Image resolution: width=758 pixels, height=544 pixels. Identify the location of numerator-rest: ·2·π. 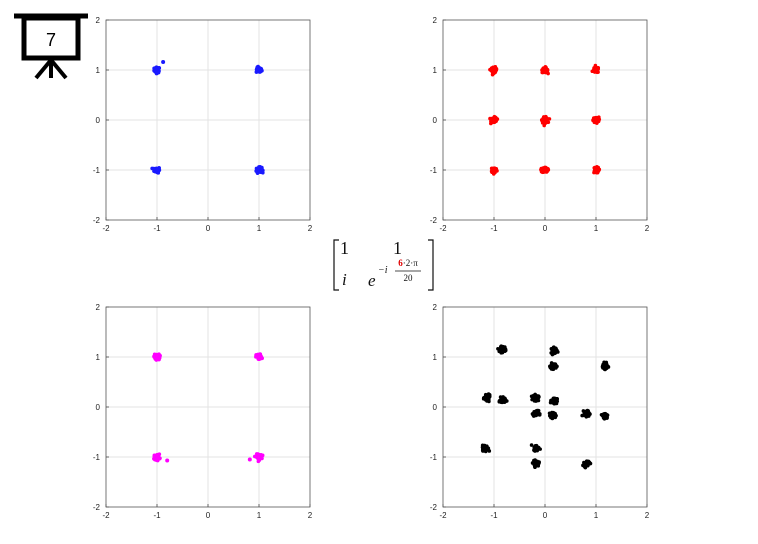
(410, 263).